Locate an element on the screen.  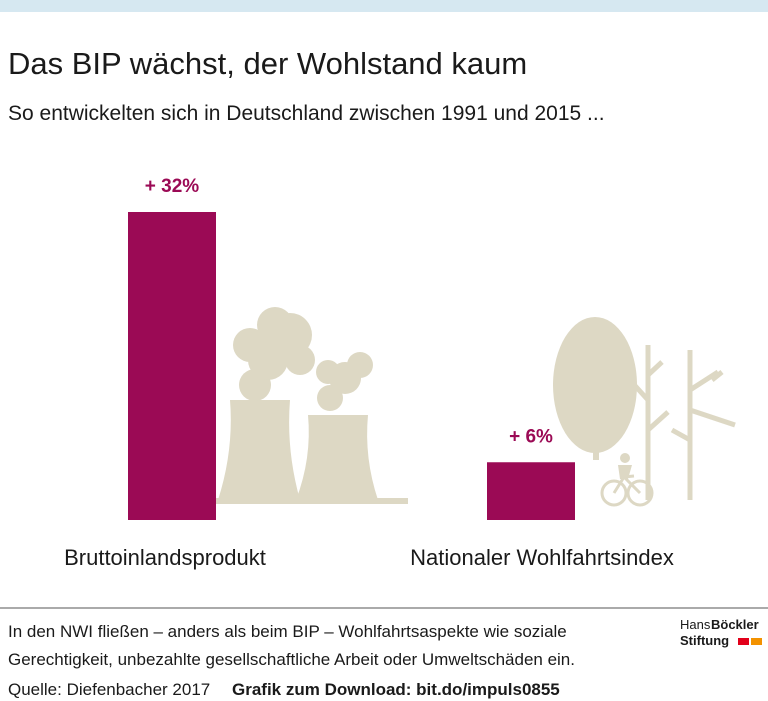
value-label: + 32% is located at coordinates (172, 186).